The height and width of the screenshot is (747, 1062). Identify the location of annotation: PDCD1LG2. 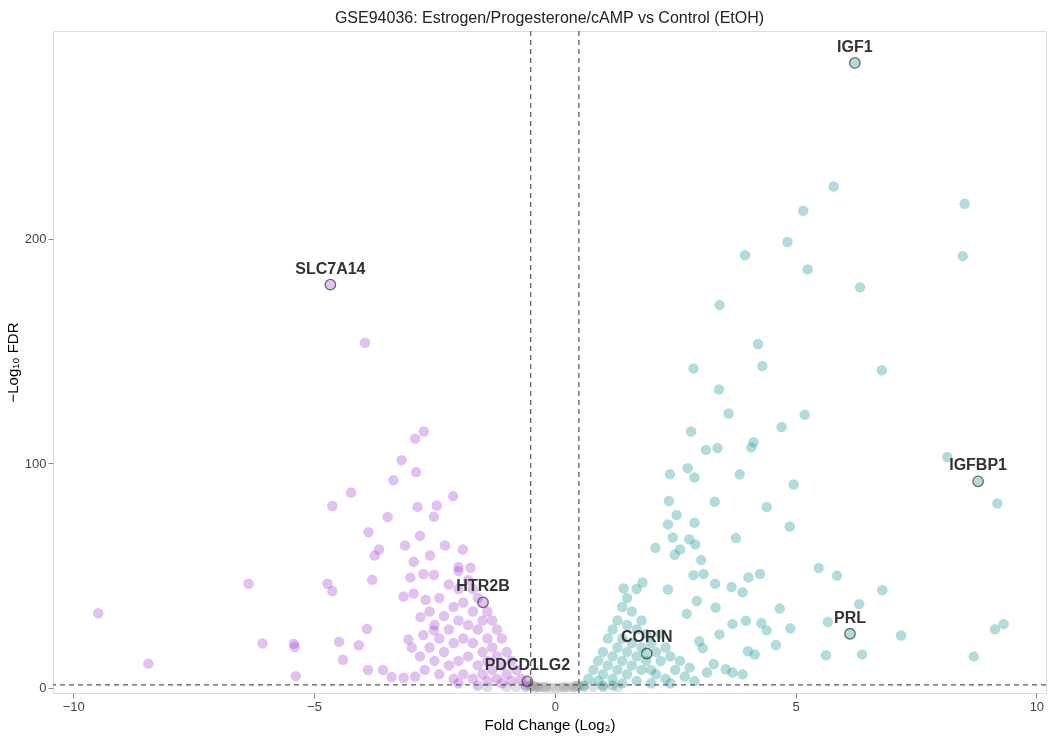
(527, 665).